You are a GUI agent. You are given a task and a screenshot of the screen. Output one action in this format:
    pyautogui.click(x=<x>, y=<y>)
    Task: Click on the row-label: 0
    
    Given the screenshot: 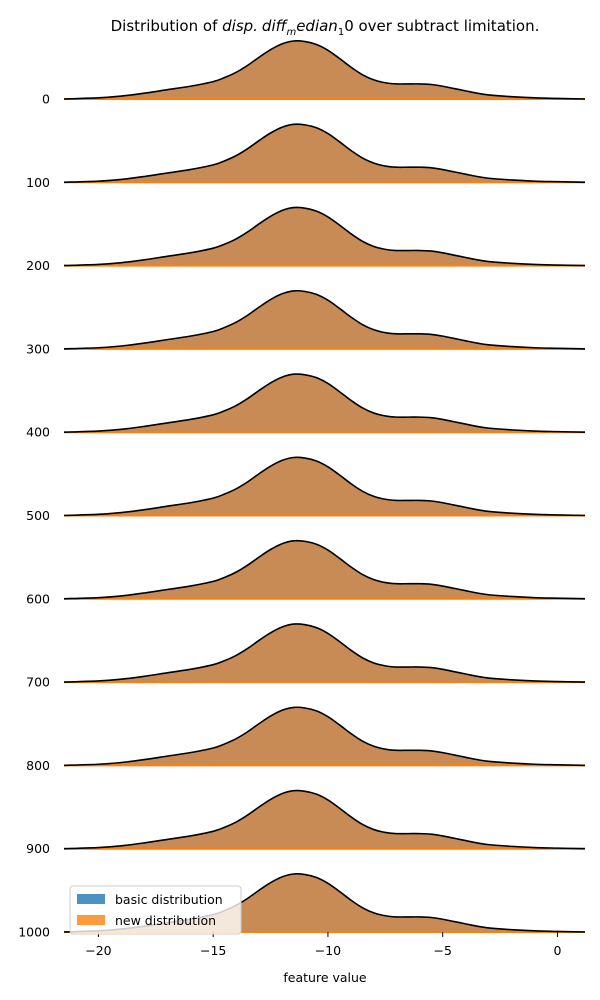 What is the action you would take?
    pyautogui.click(x=46, y=99)
    